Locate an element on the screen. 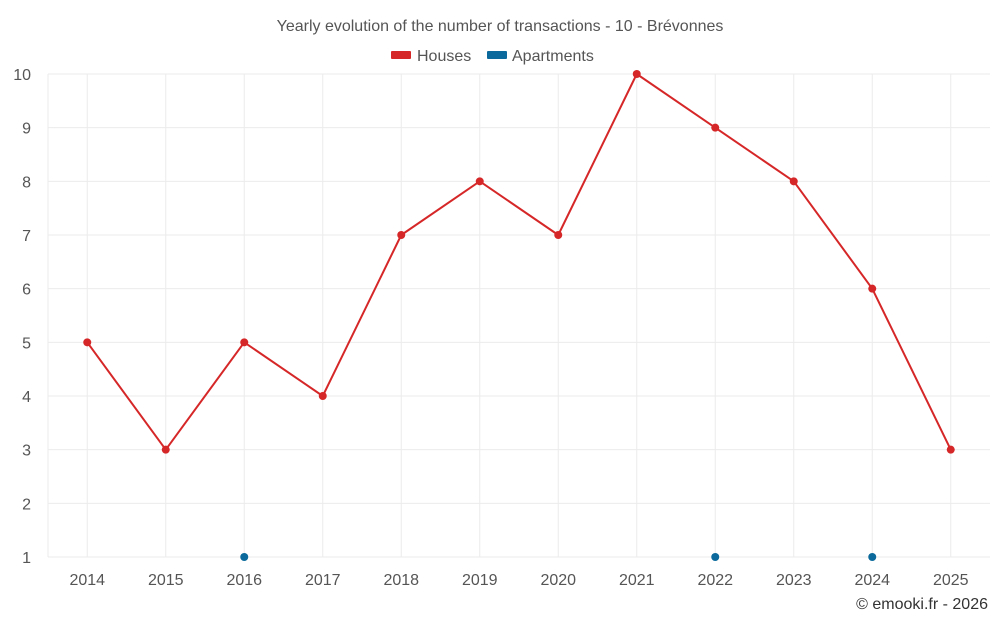 The image size is (1000, 625). y-tick-label: 8 is located at coordinates (26, 182).